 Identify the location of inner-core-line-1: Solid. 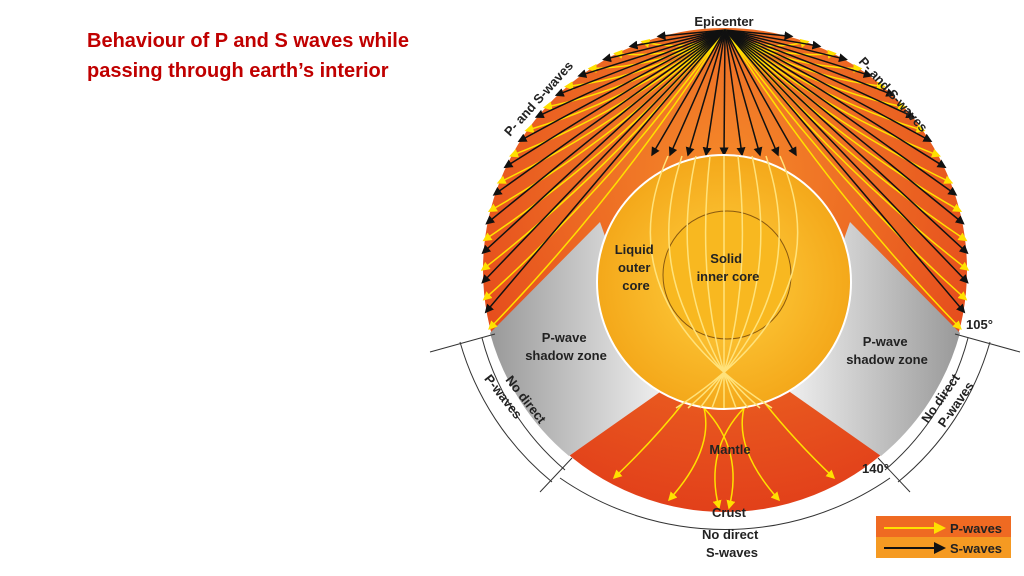
(726, 258).